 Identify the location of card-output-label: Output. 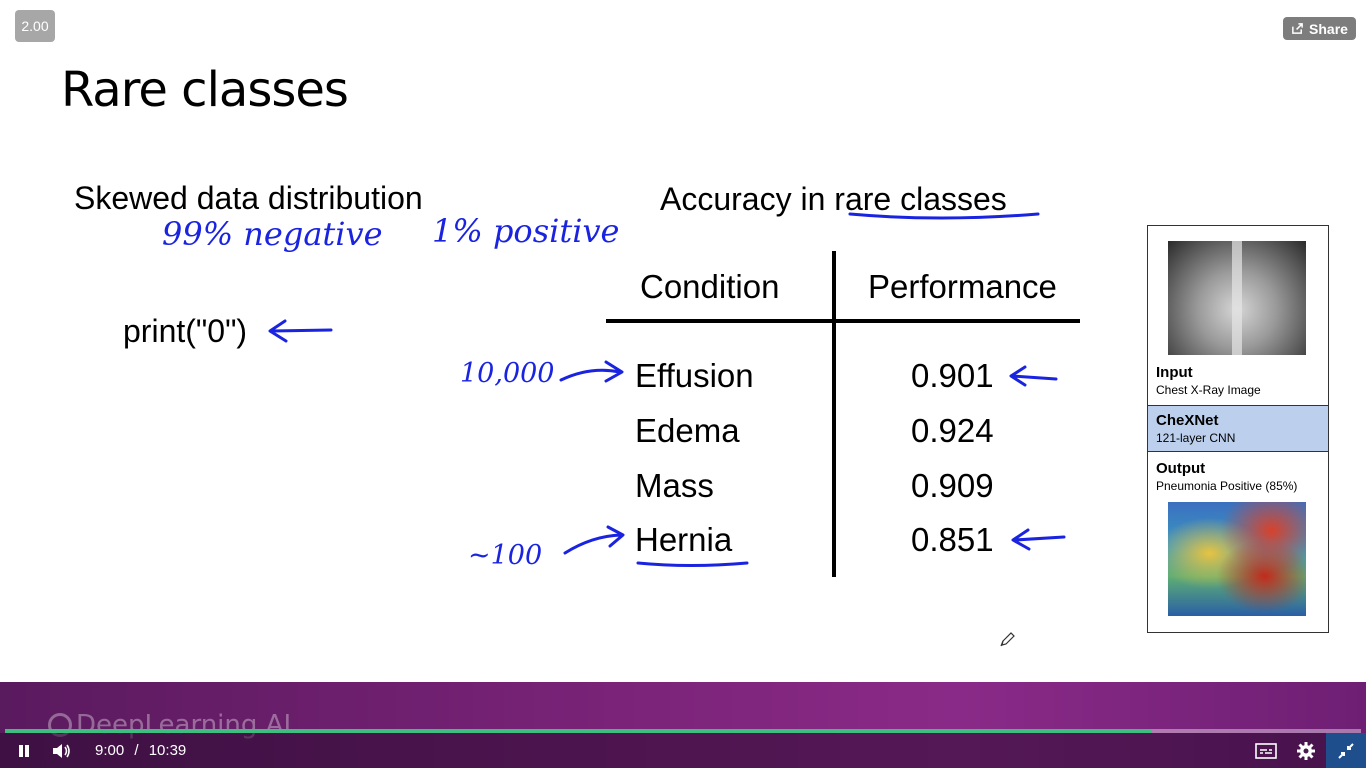
(1181, 468).